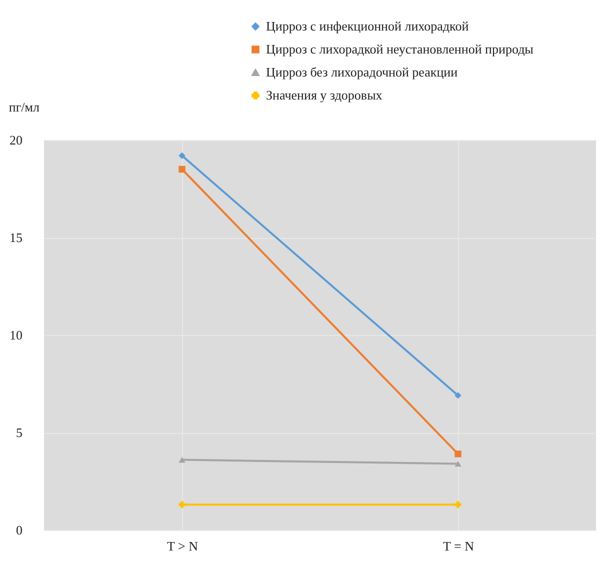  I want to click on x-tick-label: T = N, so click(459, 546).